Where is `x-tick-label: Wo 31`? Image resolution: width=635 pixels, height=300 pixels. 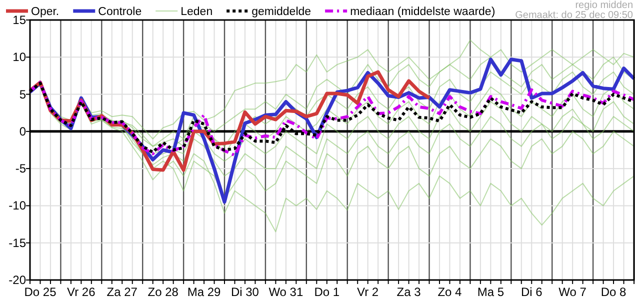 x-tick-label: Wo 31 is located at coordinates (286, 292).